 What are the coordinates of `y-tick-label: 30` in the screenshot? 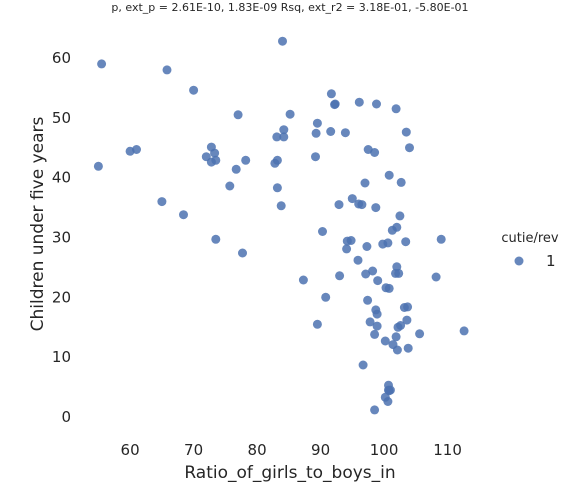 It's located at (61, 238).